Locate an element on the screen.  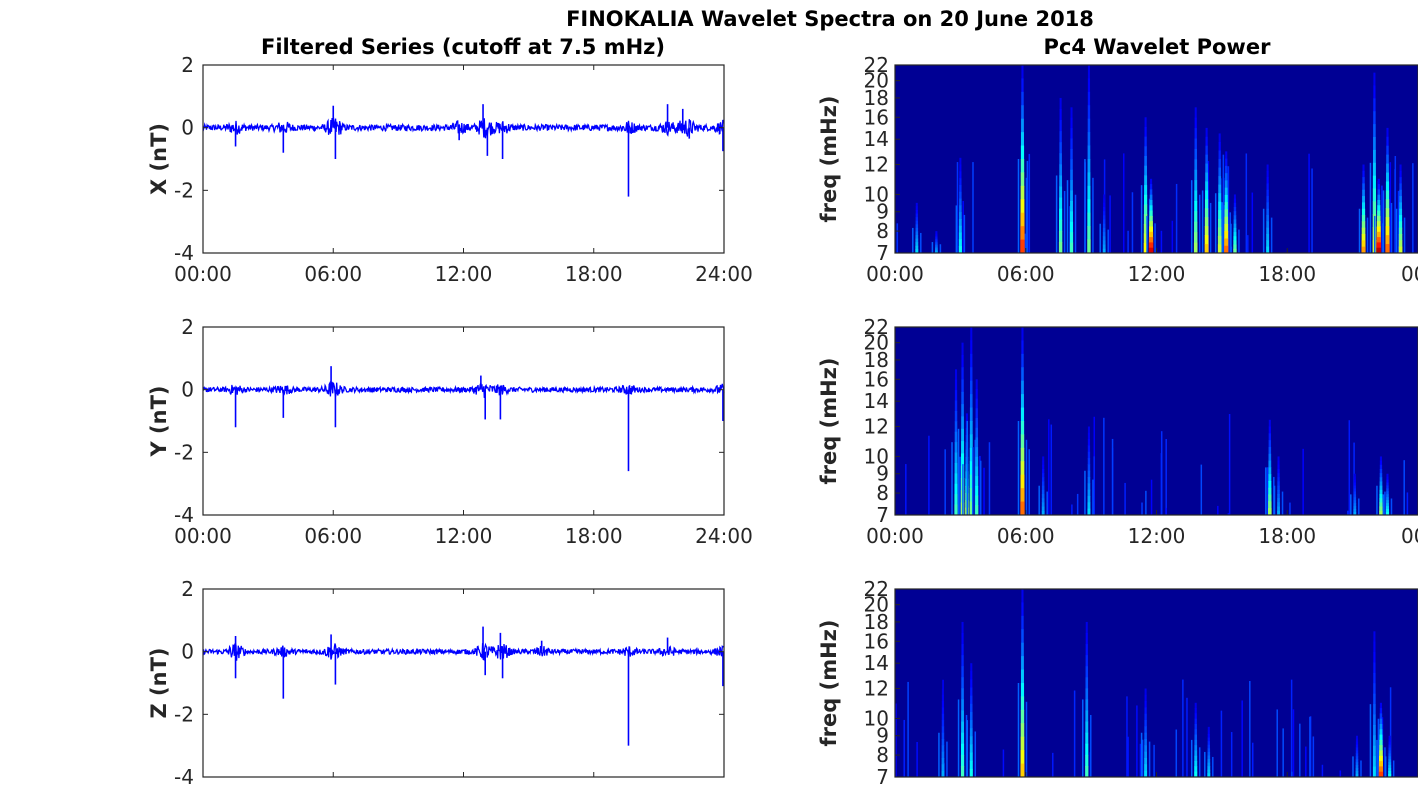
y-tick-label: 20 is located at coordinates (876, 605).